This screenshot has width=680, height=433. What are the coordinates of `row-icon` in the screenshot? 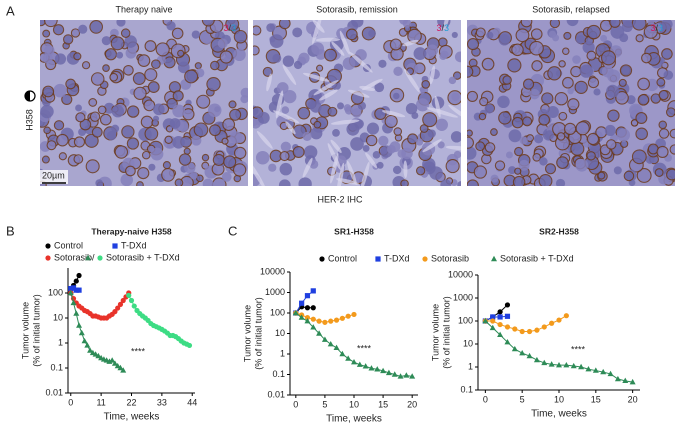 It's located at (30, 96).